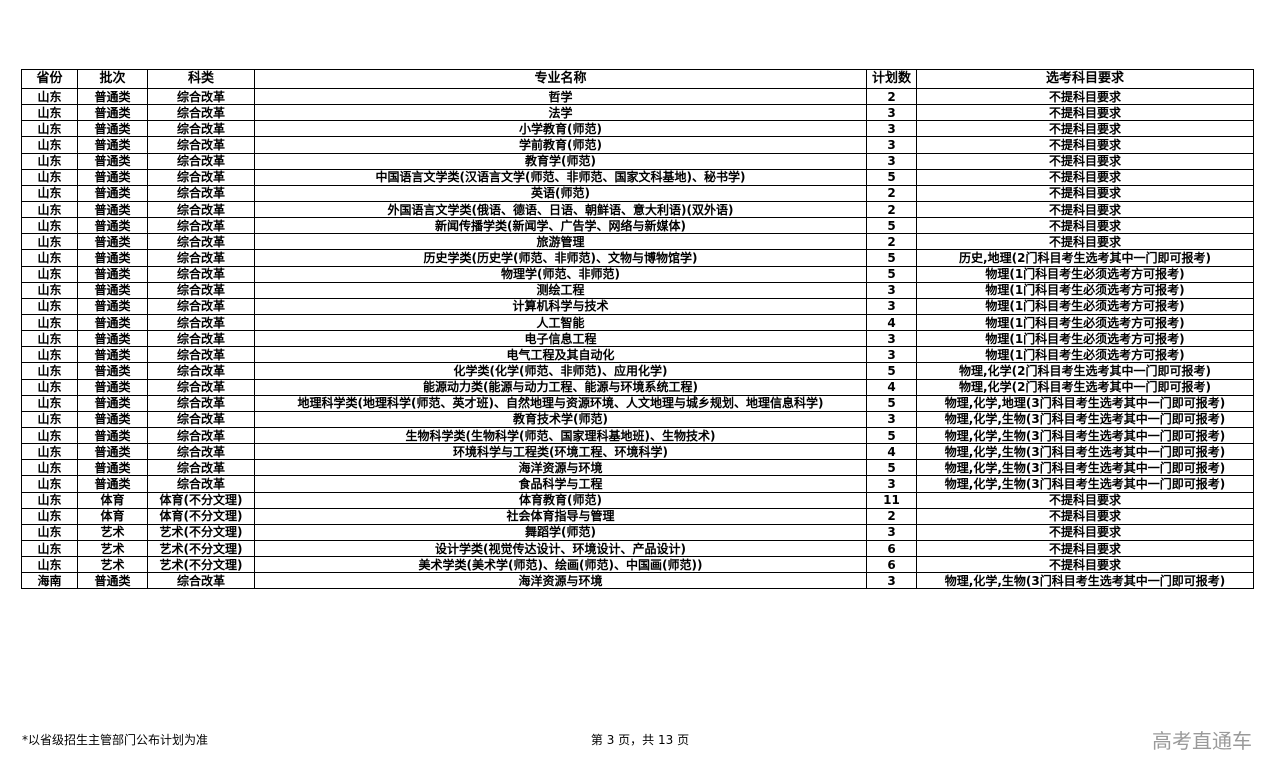  I want to click on cell-major: 美术学类(美术学(师范)、绘画(师范)、中国画(师范)), so click(560, 565).